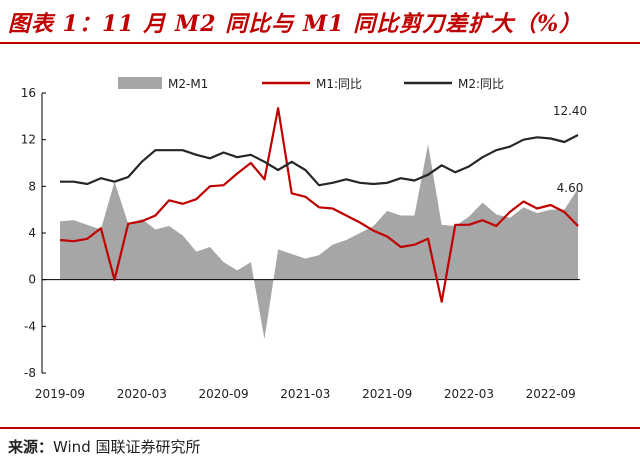 This screenshot has width=640, height=471. What do you see at coordinates (481, 84) in the screenshot?
I see `legend-label: M2:同比` at bounding box center [481, 84].